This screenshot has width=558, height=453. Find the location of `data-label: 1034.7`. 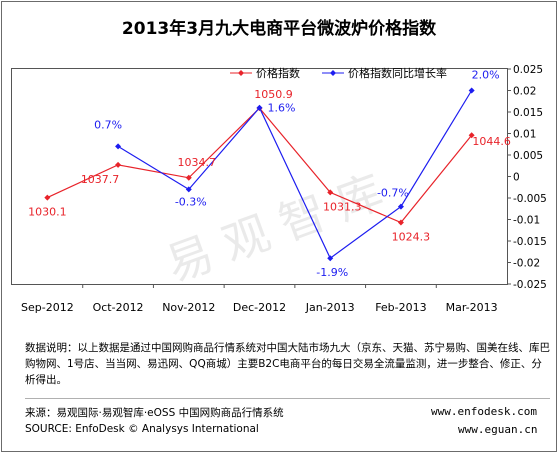

data-label: 1034.7 is located at coordinates (197, 162).